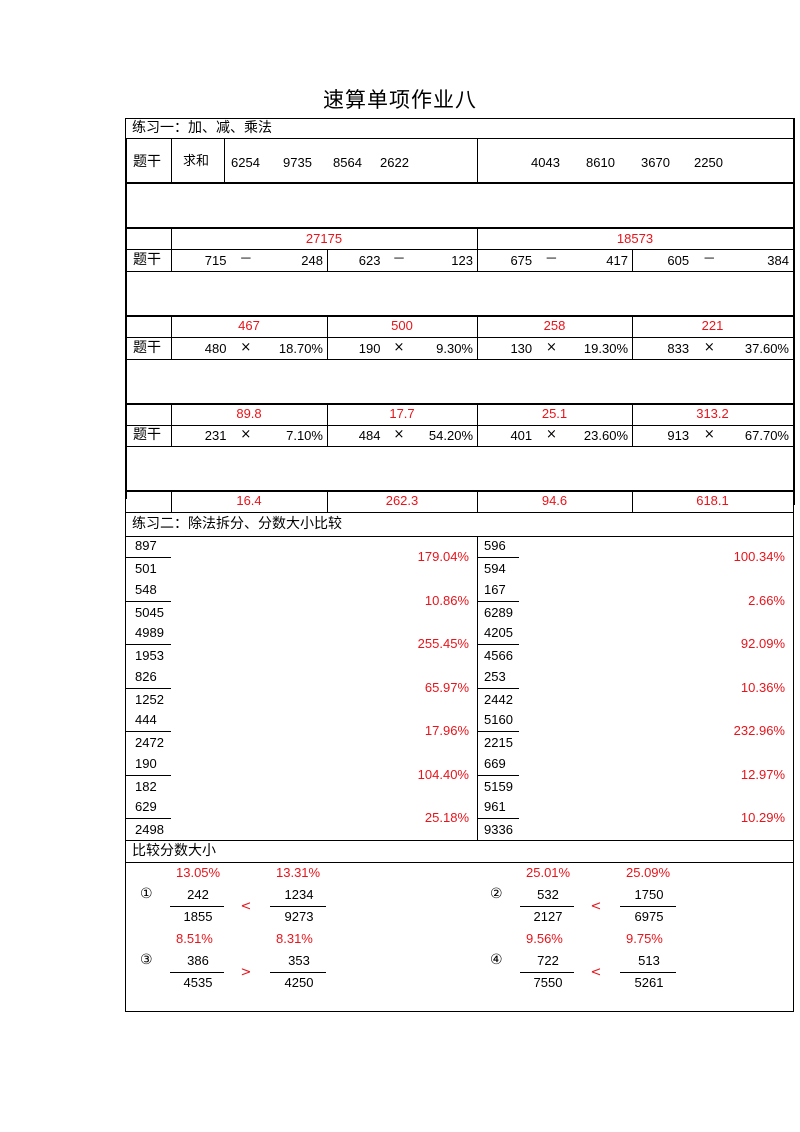 The image size is (800, 1132). Describe the element at coordinates (196, 161) in the screenshot. I see `sum-label: 求和` at that location.